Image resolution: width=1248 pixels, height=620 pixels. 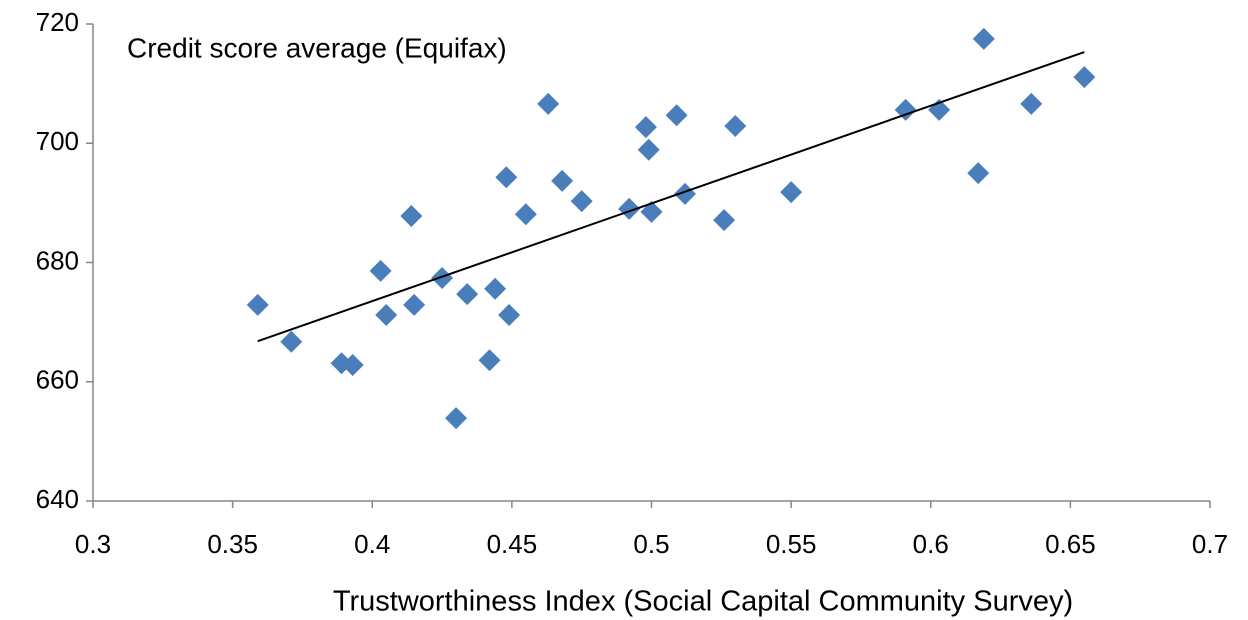 What do you see at coordinates (57, 141) in the screenshot?
I see `y-tick-label: 700` at bounding box center [57, 141].